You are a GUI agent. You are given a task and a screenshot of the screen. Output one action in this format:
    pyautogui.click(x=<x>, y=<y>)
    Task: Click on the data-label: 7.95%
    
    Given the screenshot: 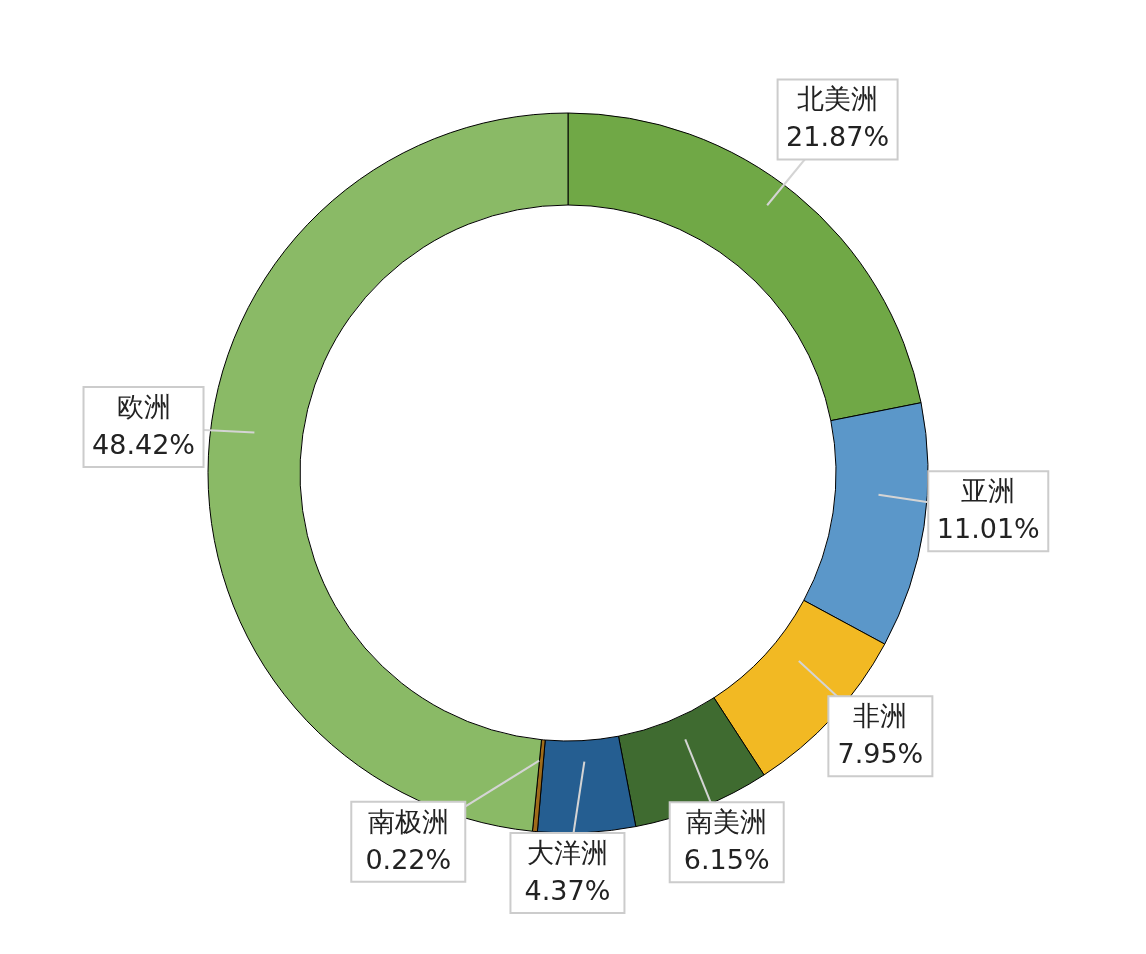 What is the action you would take?
    pyautogui.click(x=880, y=754)
    